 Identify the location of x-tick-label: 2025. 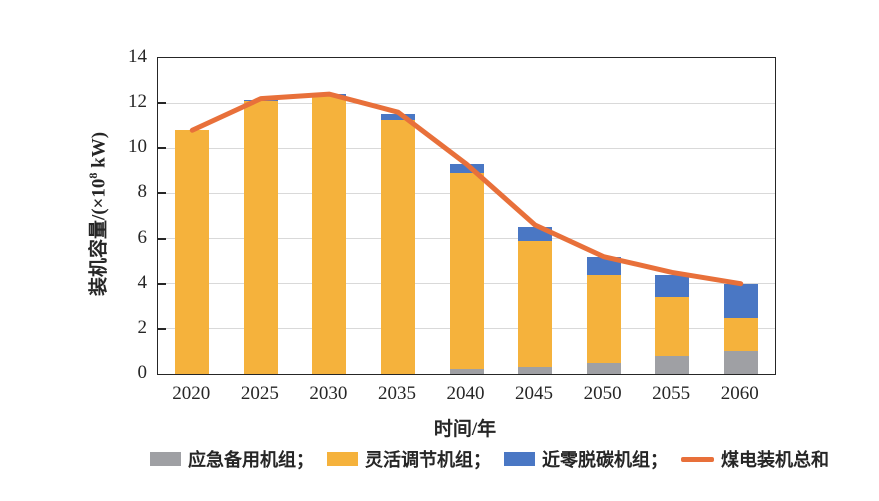
(259, 393).